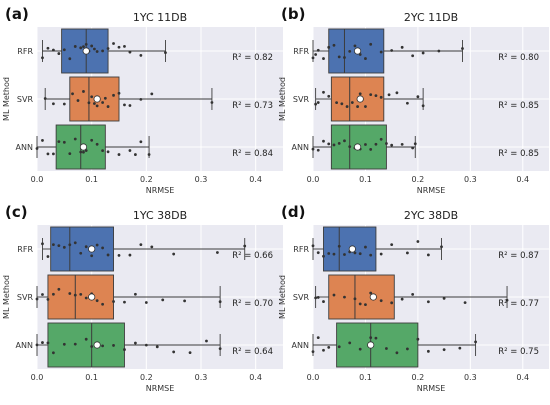  What do you see at coordinates (17, 14) in the screenshot?
I see `panel-label: (a)` at bounding box center [17, 14].